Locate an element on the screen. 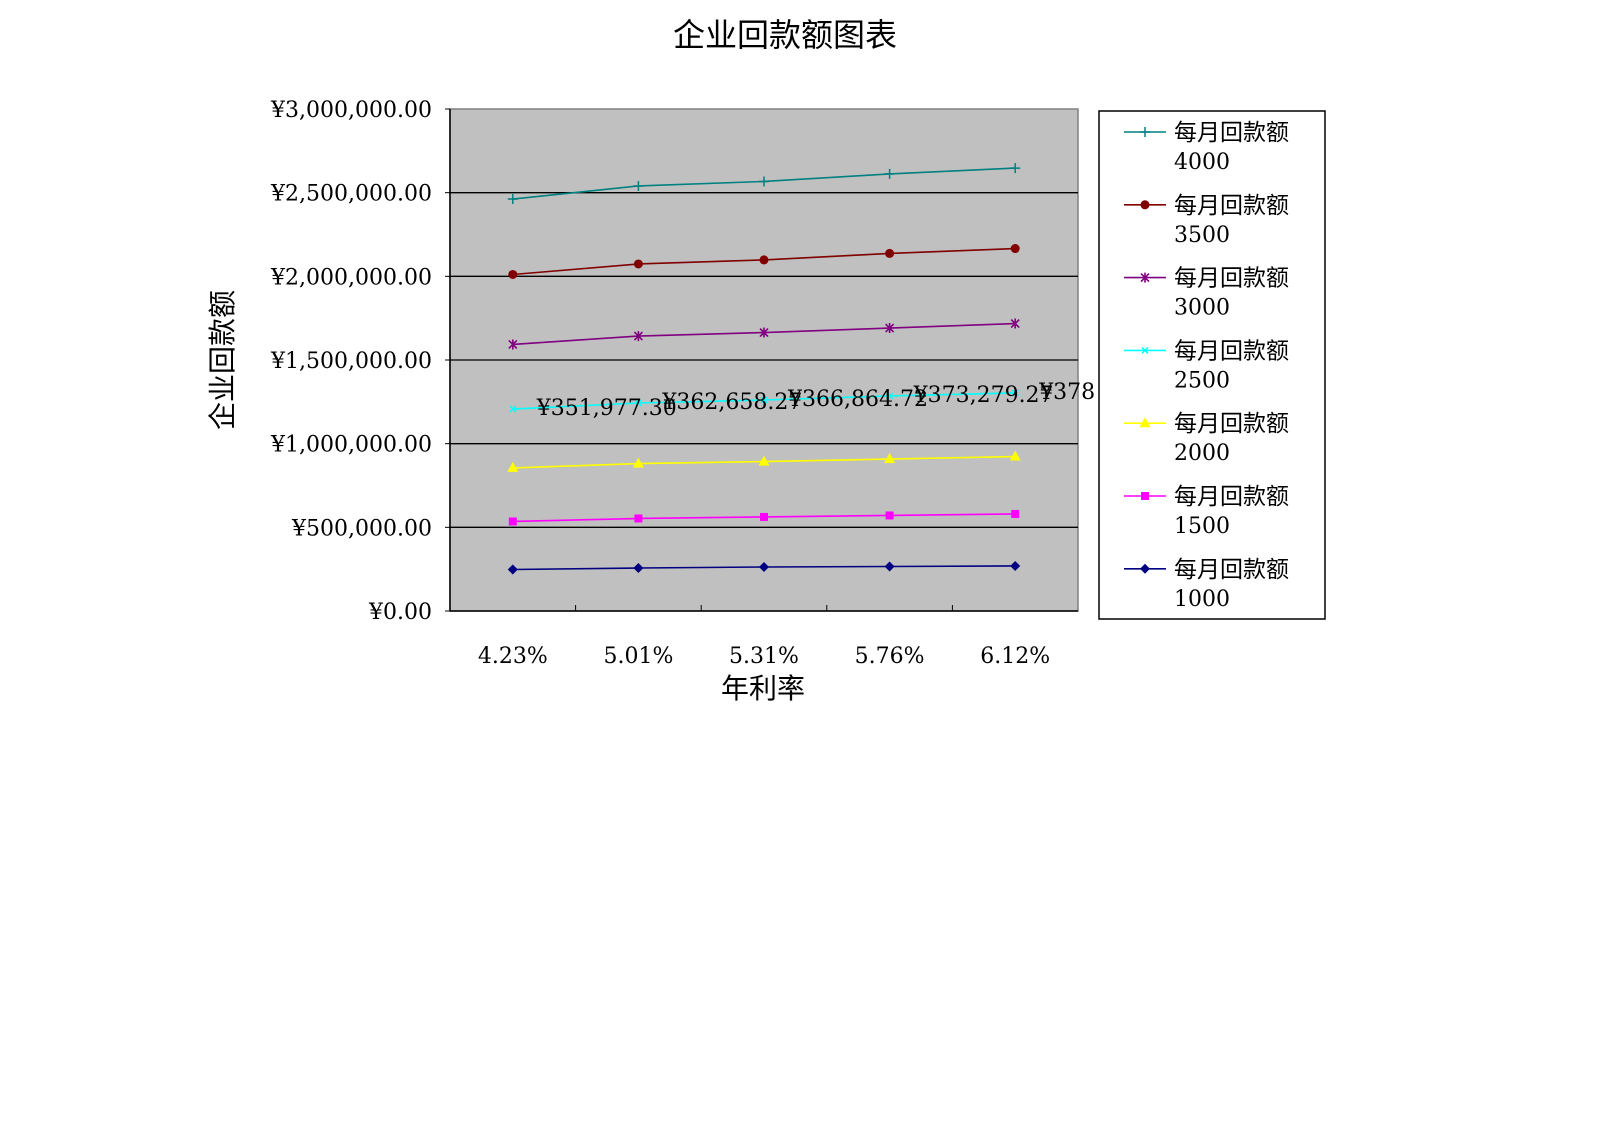 The height and width of the screenshot is (1131, 1600). legend-label-value: 2000 is located at coordinates (1202, 453).